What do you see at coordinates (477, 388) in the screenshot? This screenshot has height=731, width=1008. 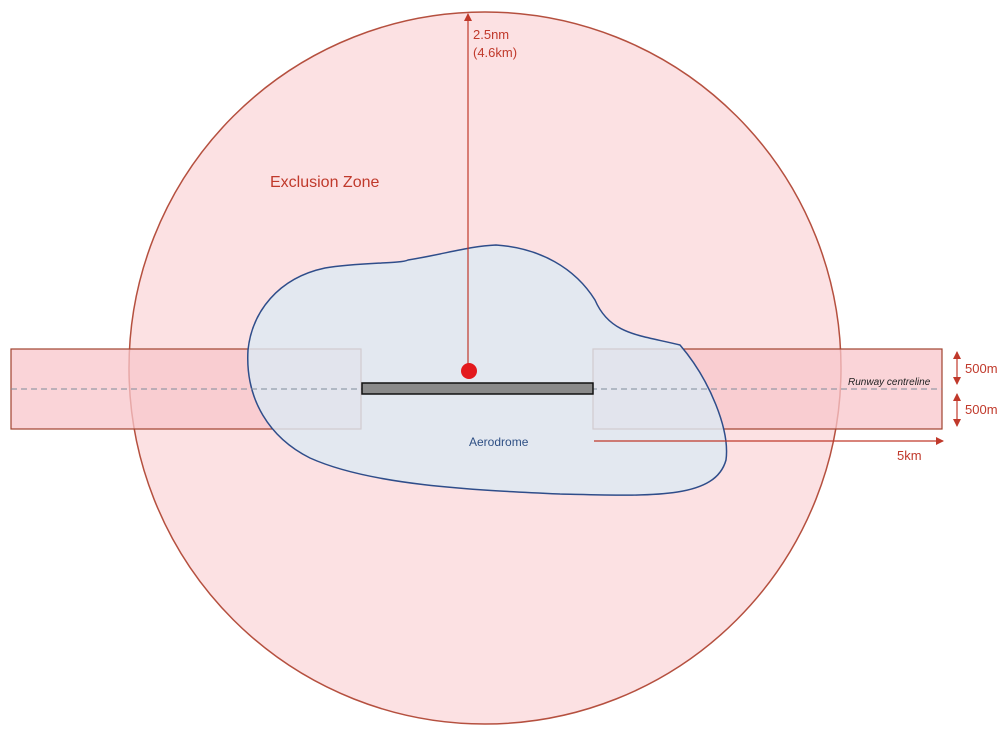 I see `runway` at bounding box center [477, 388].